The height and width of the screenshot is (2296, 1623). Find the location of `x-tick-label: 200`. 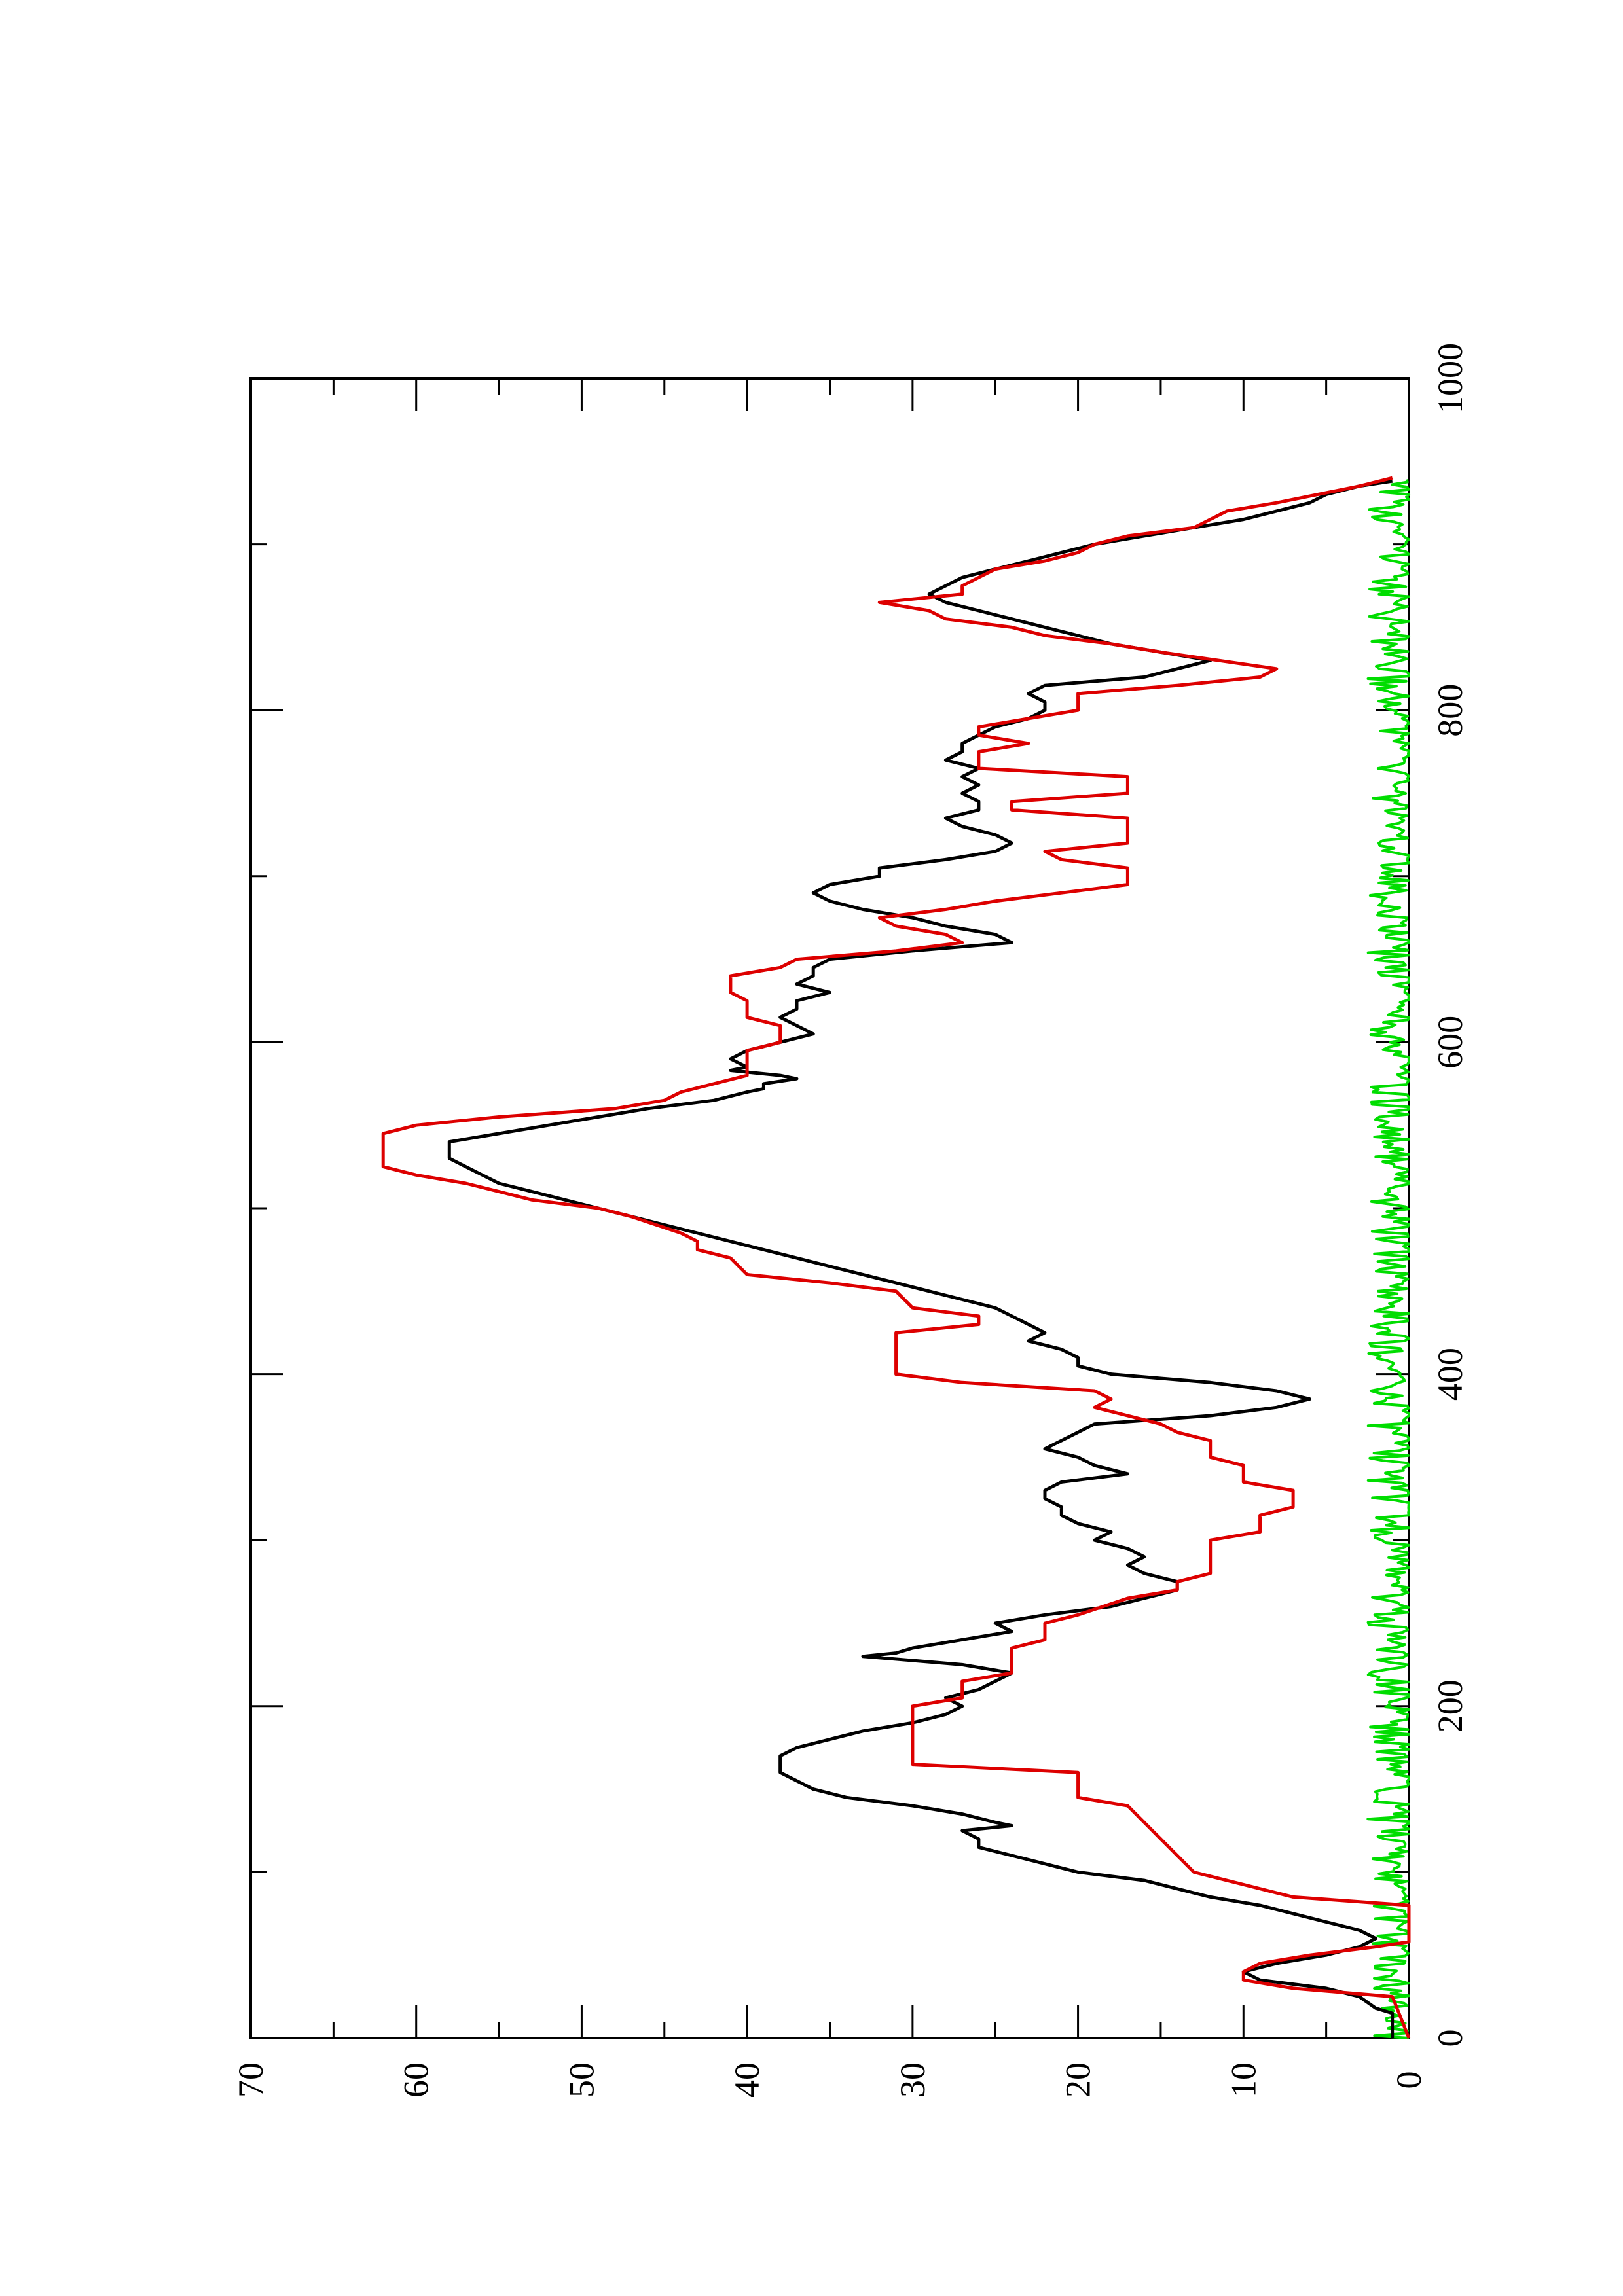

x-tick-label: 200 is located at coordinates (1450, 1705).